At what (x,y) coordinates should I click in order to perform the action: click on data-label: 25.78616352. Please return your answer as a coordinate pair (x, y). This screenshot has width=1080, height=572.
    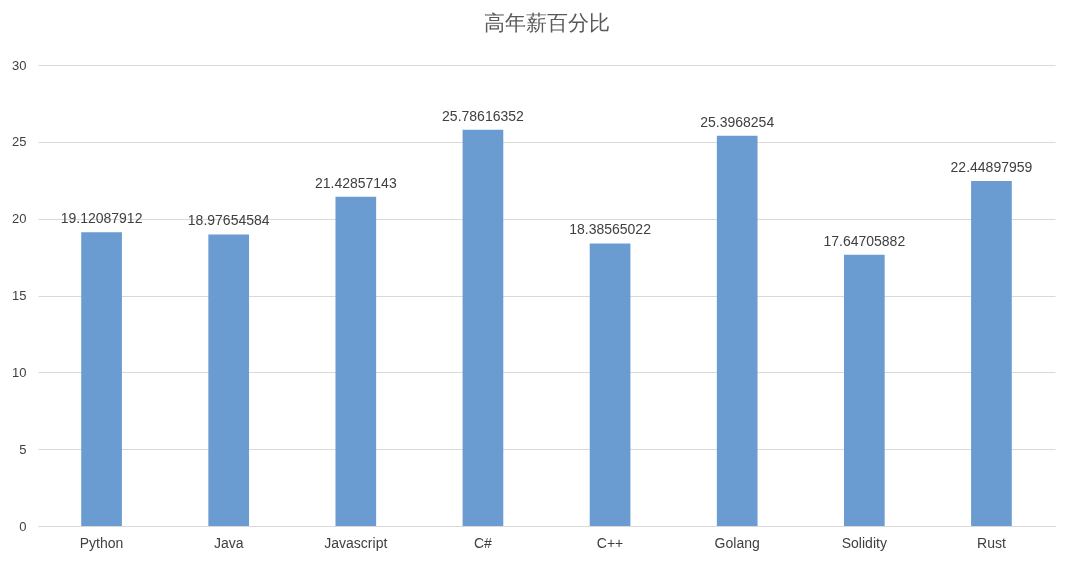
    Looking at the image, I should click on (483, 115).